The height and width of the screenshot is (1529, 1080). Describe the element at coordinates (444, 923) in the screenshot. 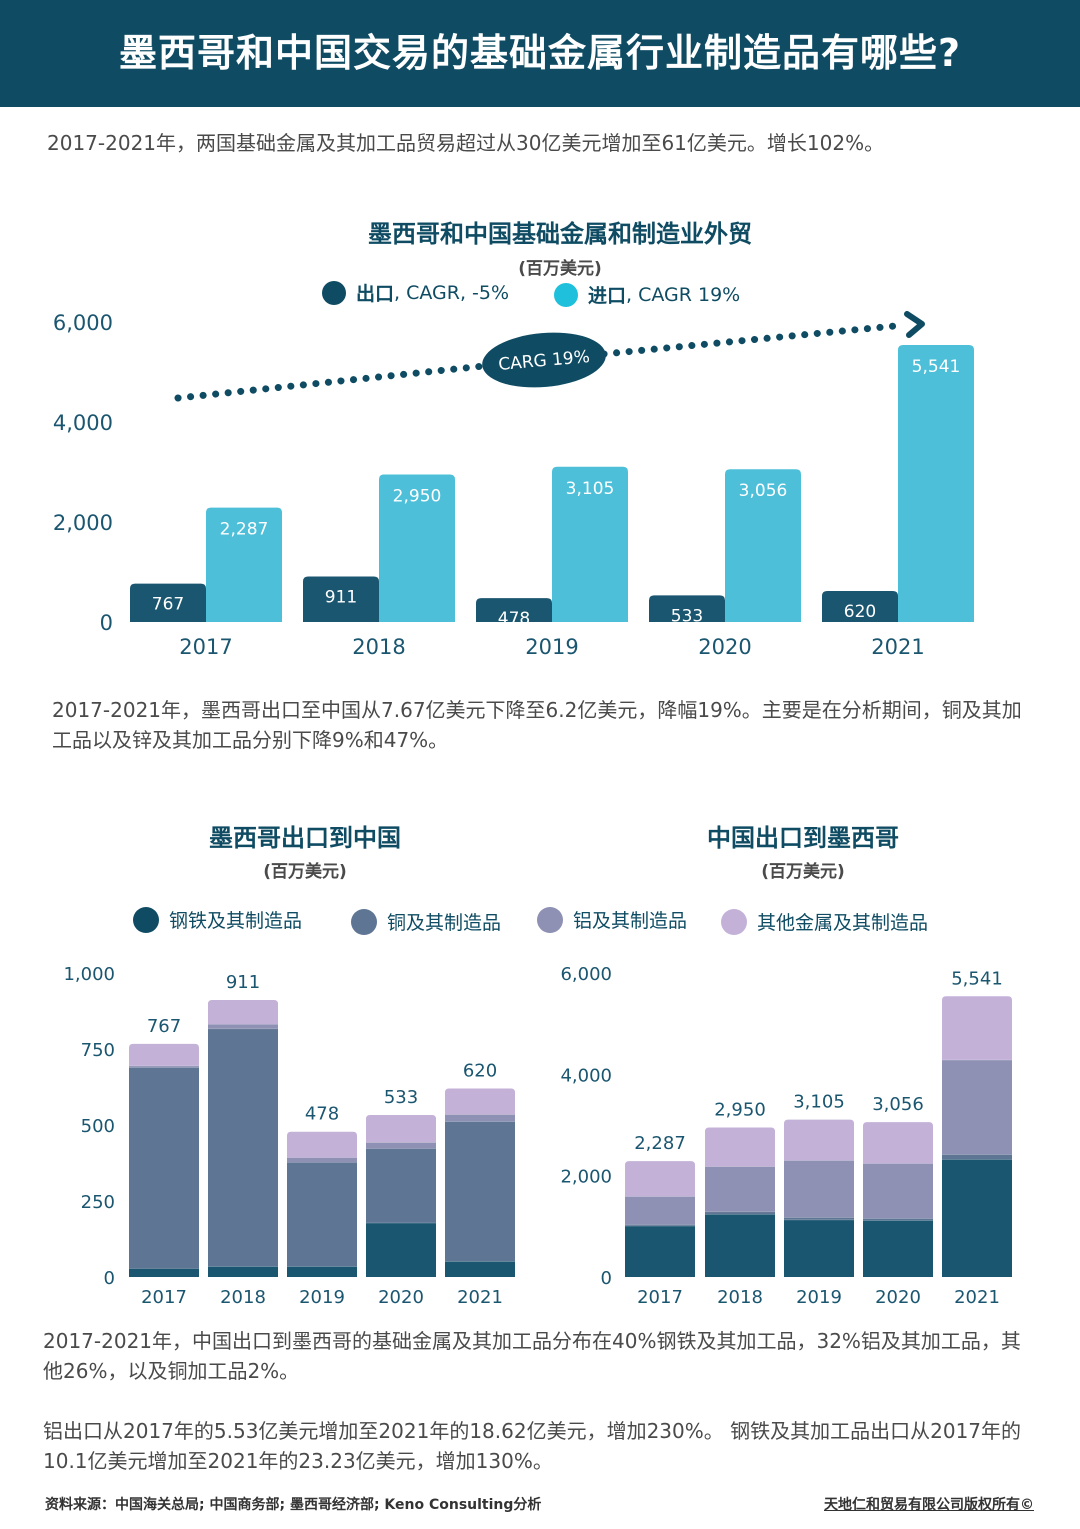

I see `legend-copper-label: 铜及其制造品` at that location.